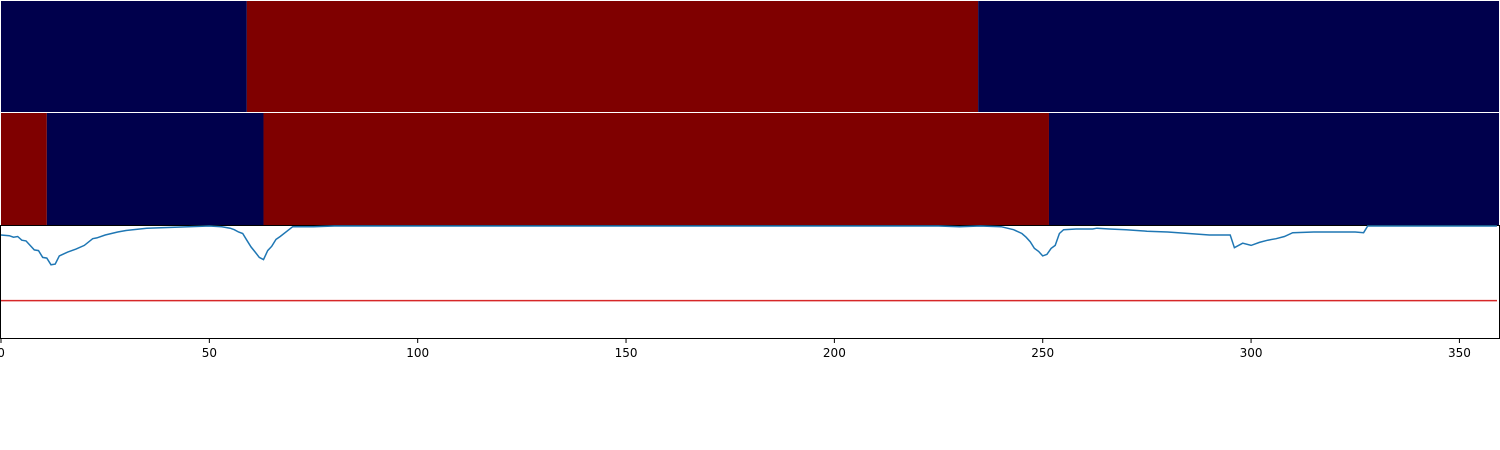  What do you see at coordinates (417, 353) in the screenshot?
I see `x-tick-label-100: 100` at bounding box center [417, 353].